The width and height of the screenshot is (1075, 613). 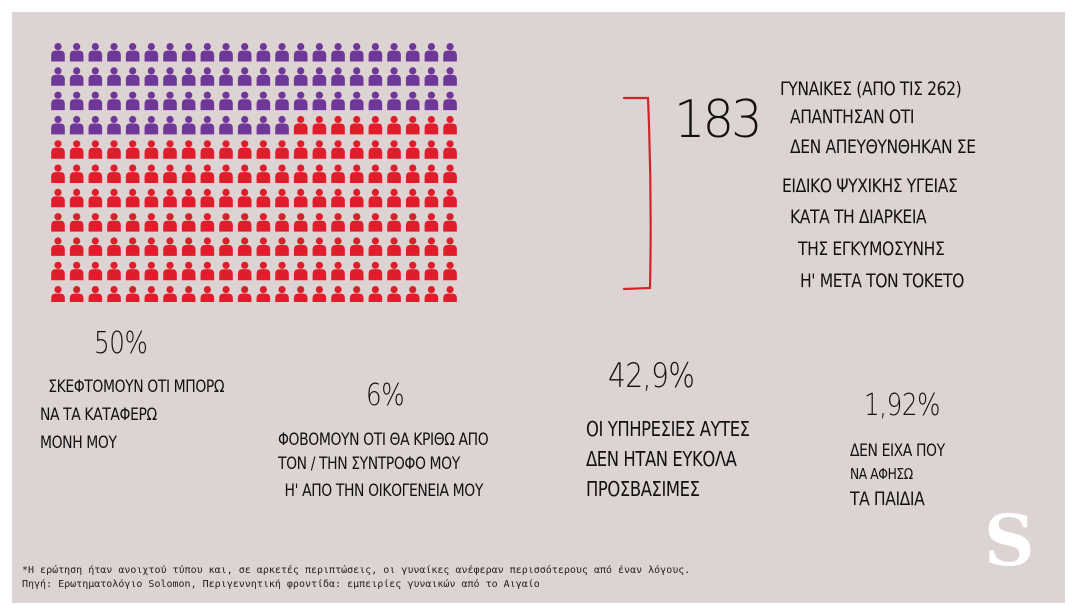 I want to click on stat-caption-line: ΠΡΟΣΒΑΣΙΜΕΣ, so click(x=643, y=489).